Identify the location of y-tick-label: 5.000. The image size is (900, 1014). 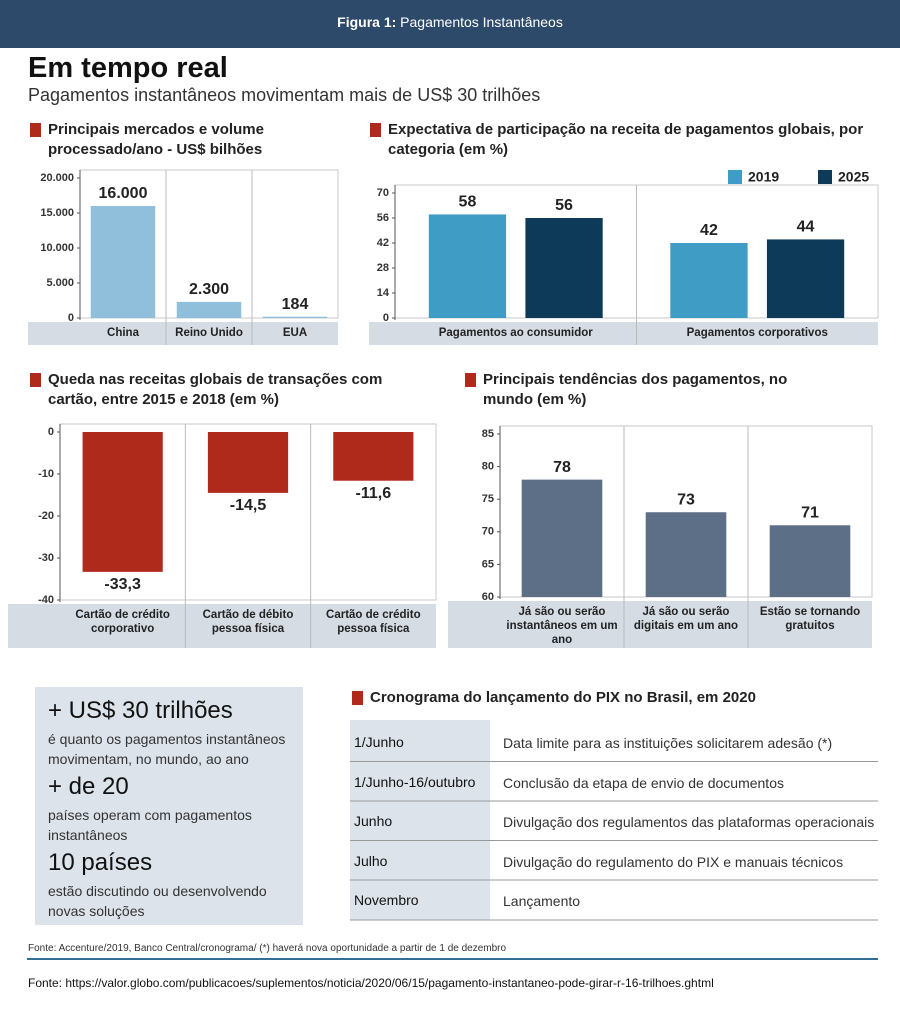
(60, 283).